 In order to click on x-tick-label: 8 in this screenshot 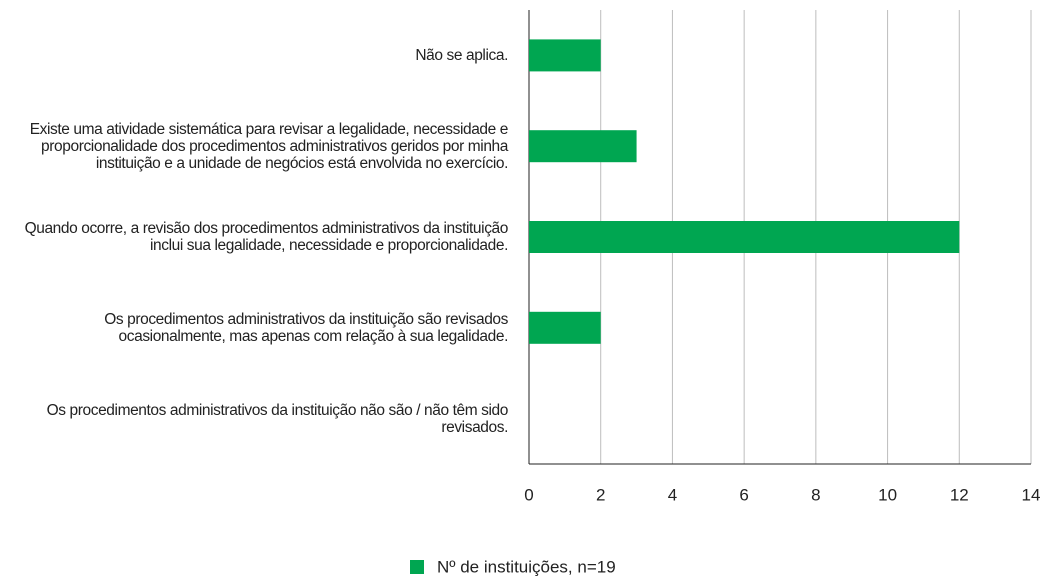, I will do `click(815, 494)`.